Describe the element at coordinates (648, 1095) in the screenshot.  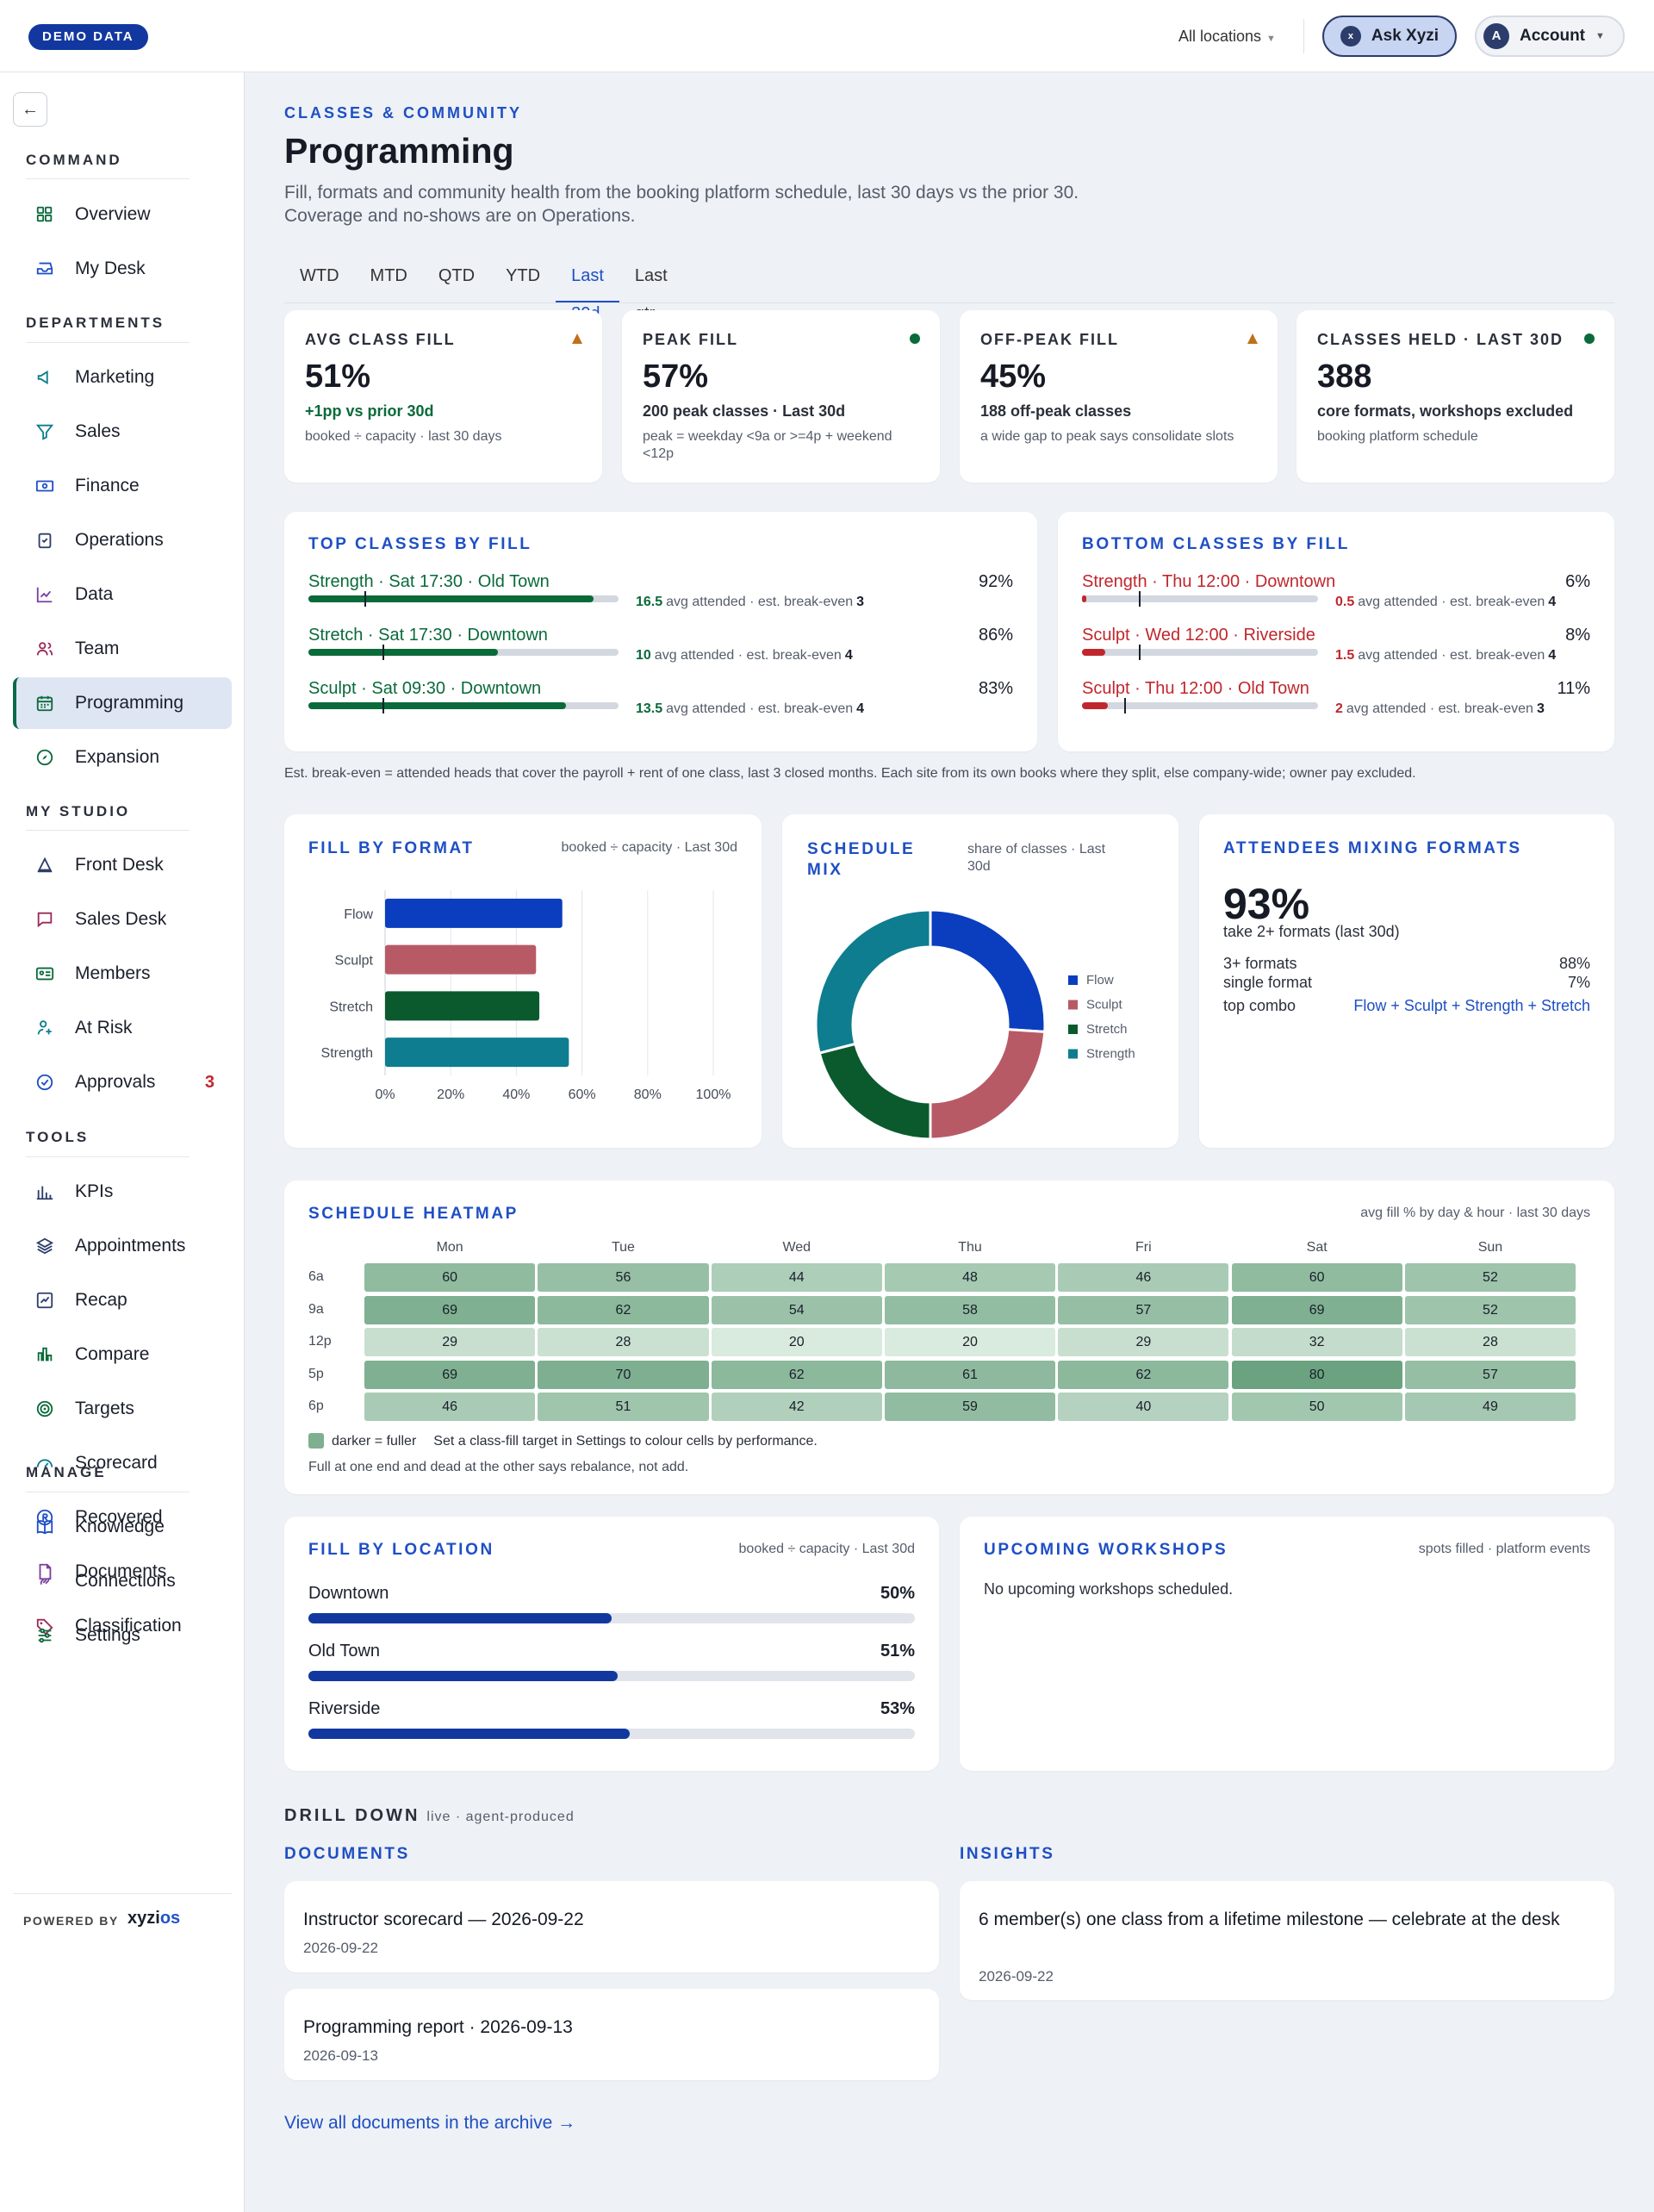
I see `x-tick-label: 80%` at that location.